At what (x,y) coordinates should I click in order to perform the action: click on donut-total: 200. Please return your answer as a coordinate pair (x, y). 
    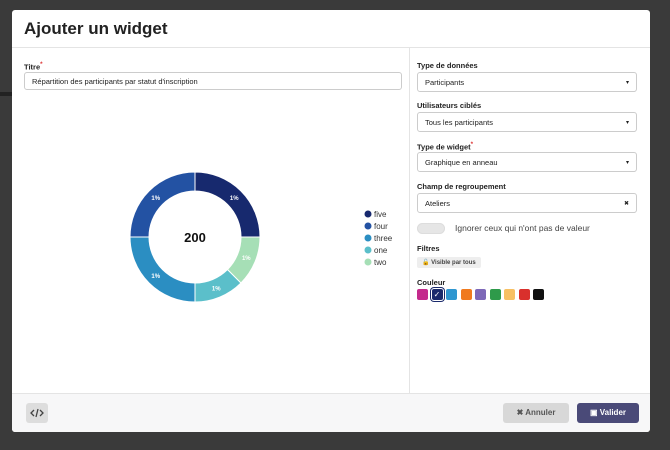
    Looking at the image, I should click on (195, 237).